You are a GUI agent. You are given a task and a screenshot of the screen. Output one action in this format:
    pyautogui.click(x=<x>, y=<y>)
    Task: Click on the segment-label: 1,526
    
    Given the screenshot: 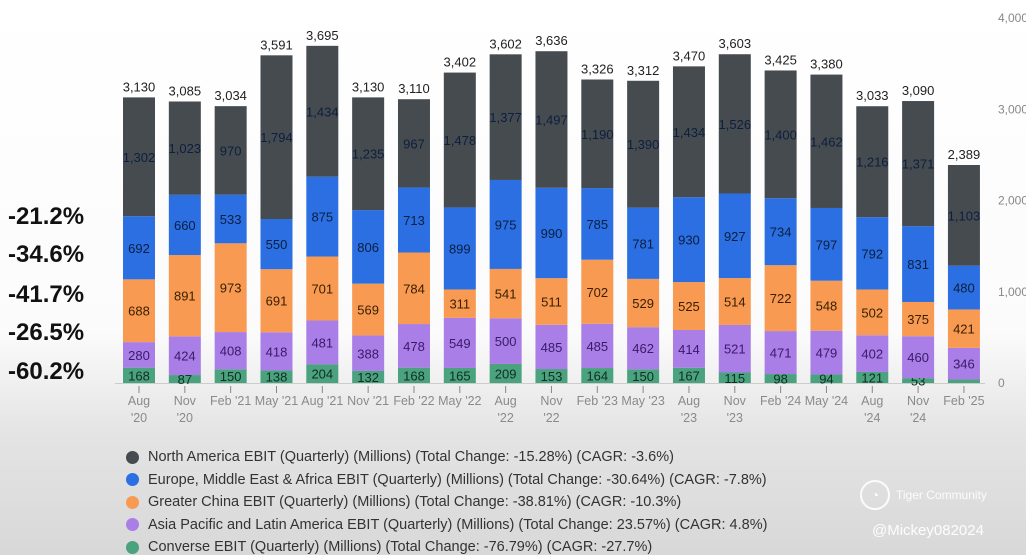 What is the action you would take?
    pyautogui.click(x=735, y=124)
    